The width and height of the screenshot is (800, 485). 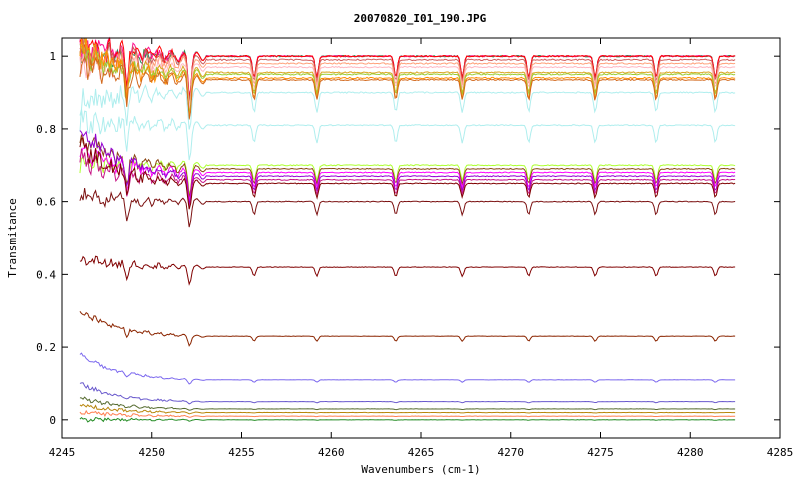 I want to click on y-tick-label-2: 0.4, so click(x=46, y=274).